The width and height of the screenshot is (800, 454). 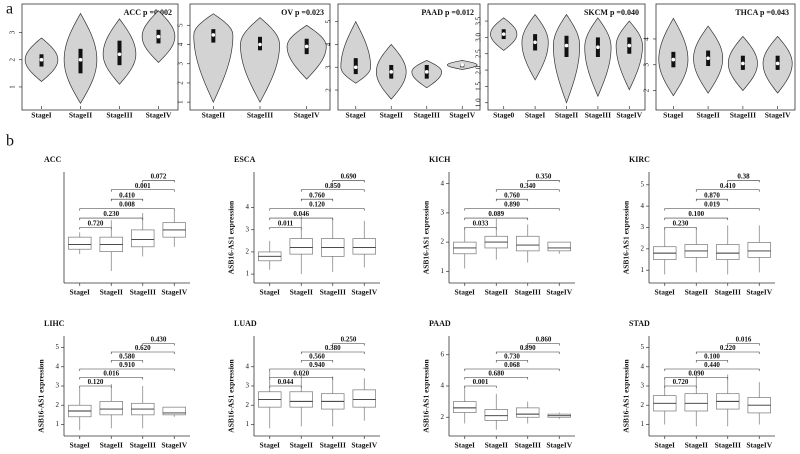 I want to click on y-tick-label: 1.5, so click(x=479, y=86).